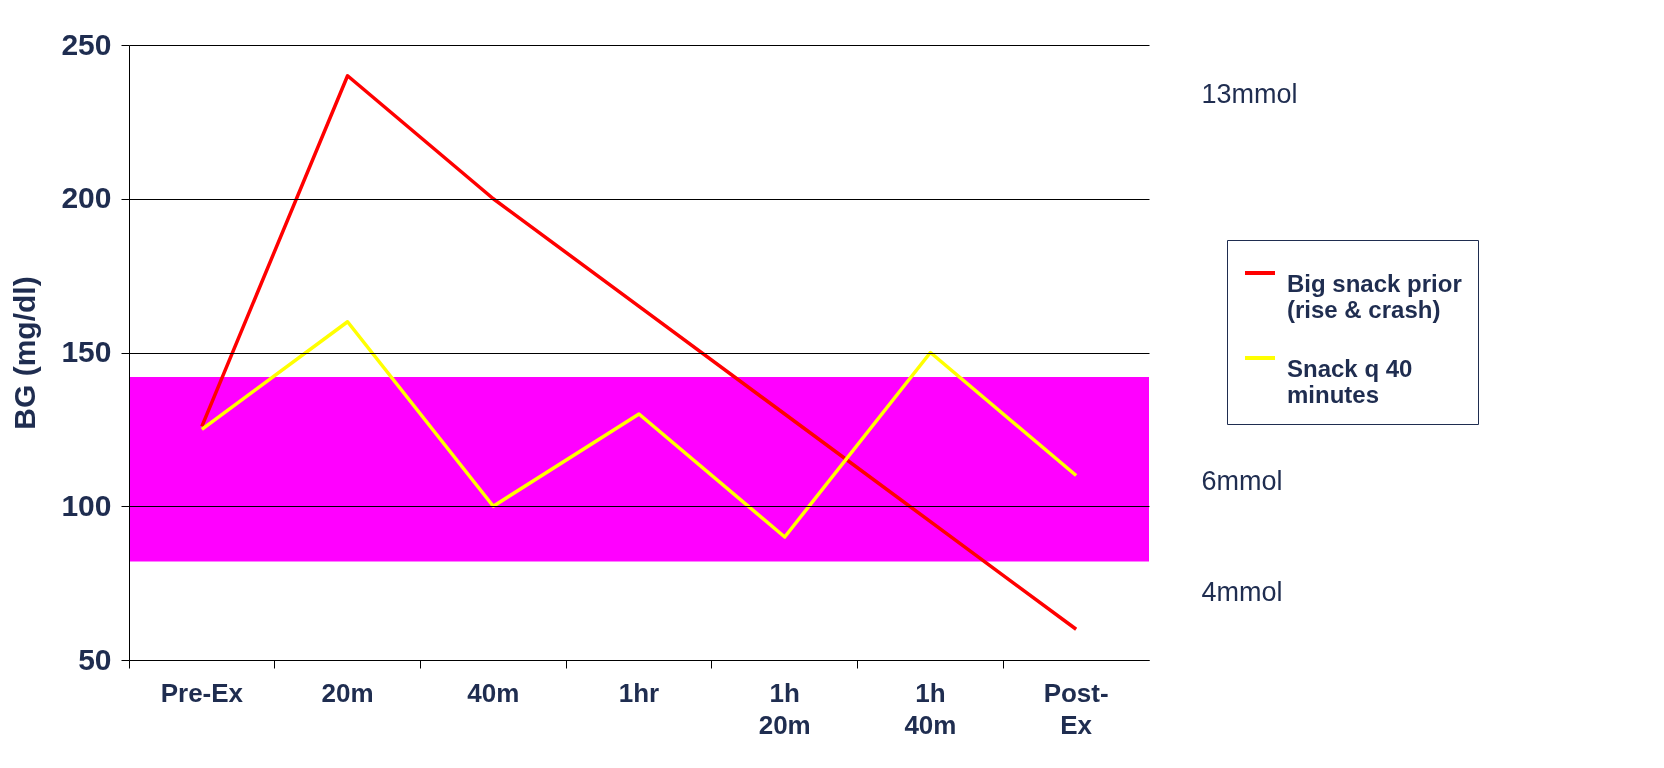 This screenshot has width=1664, height=768. I want to click on legend-label: Big snack prior (rise & crash), so click(1374, 296).